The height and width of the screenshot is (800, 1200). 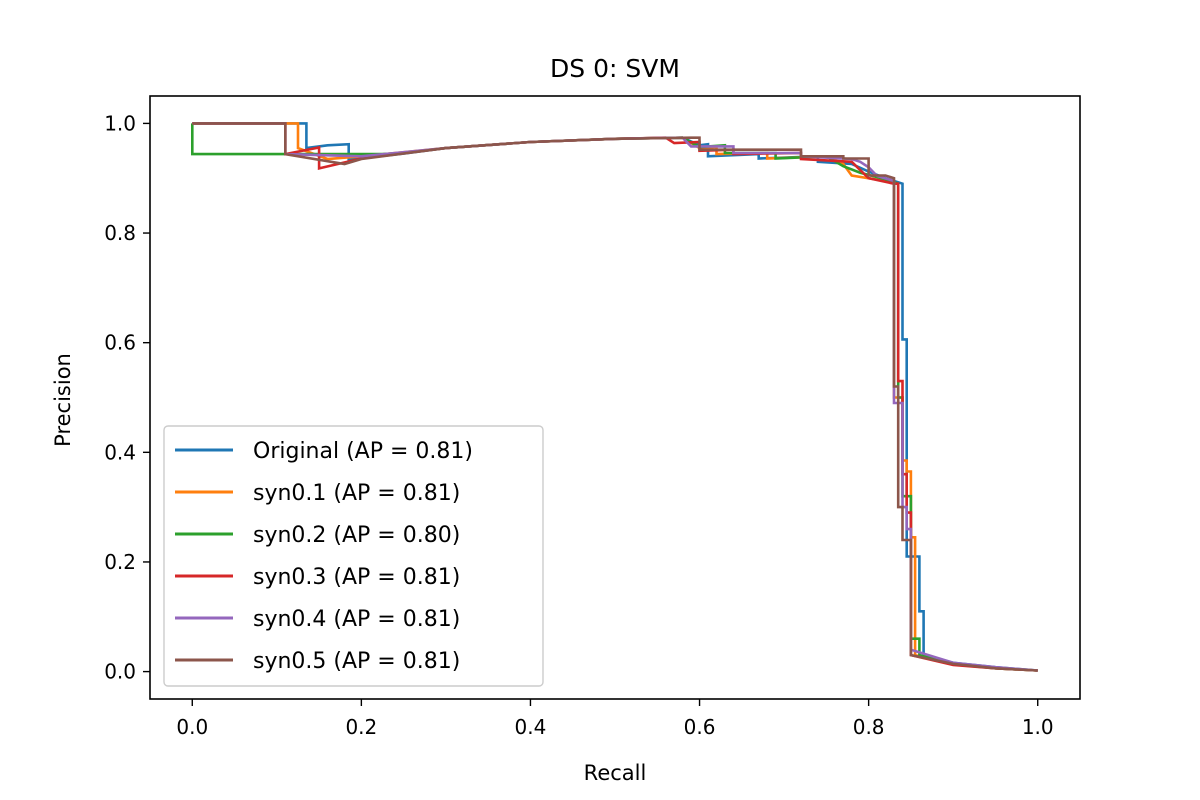 I want to click on y-tick-label: 0.4, so click(x=120, y=452).